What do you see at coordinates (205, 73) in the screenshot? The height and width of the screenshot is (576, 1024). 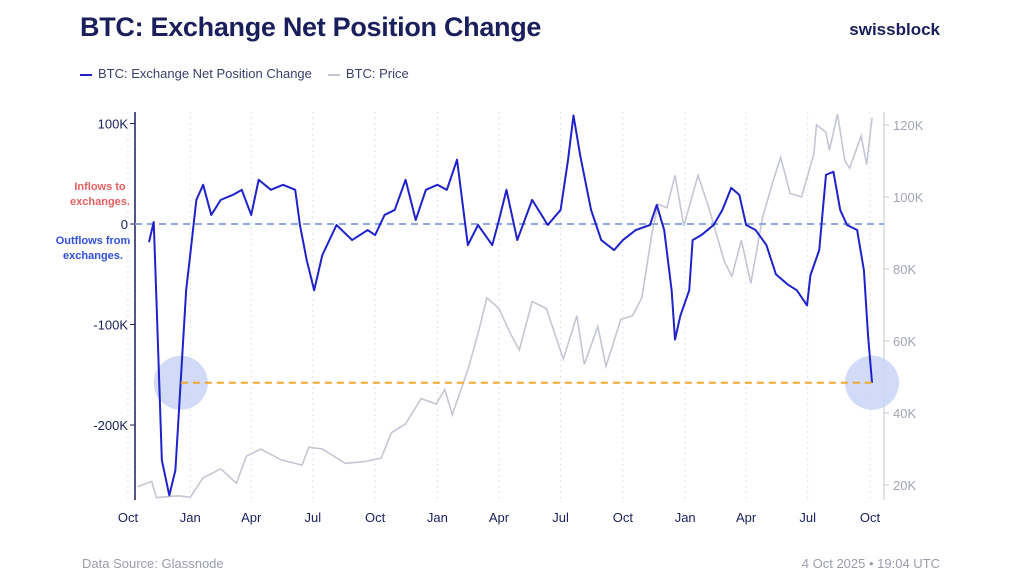 I see `legend-label: BTC: Exchange Net Position Change` at bounding box center [205, 73].